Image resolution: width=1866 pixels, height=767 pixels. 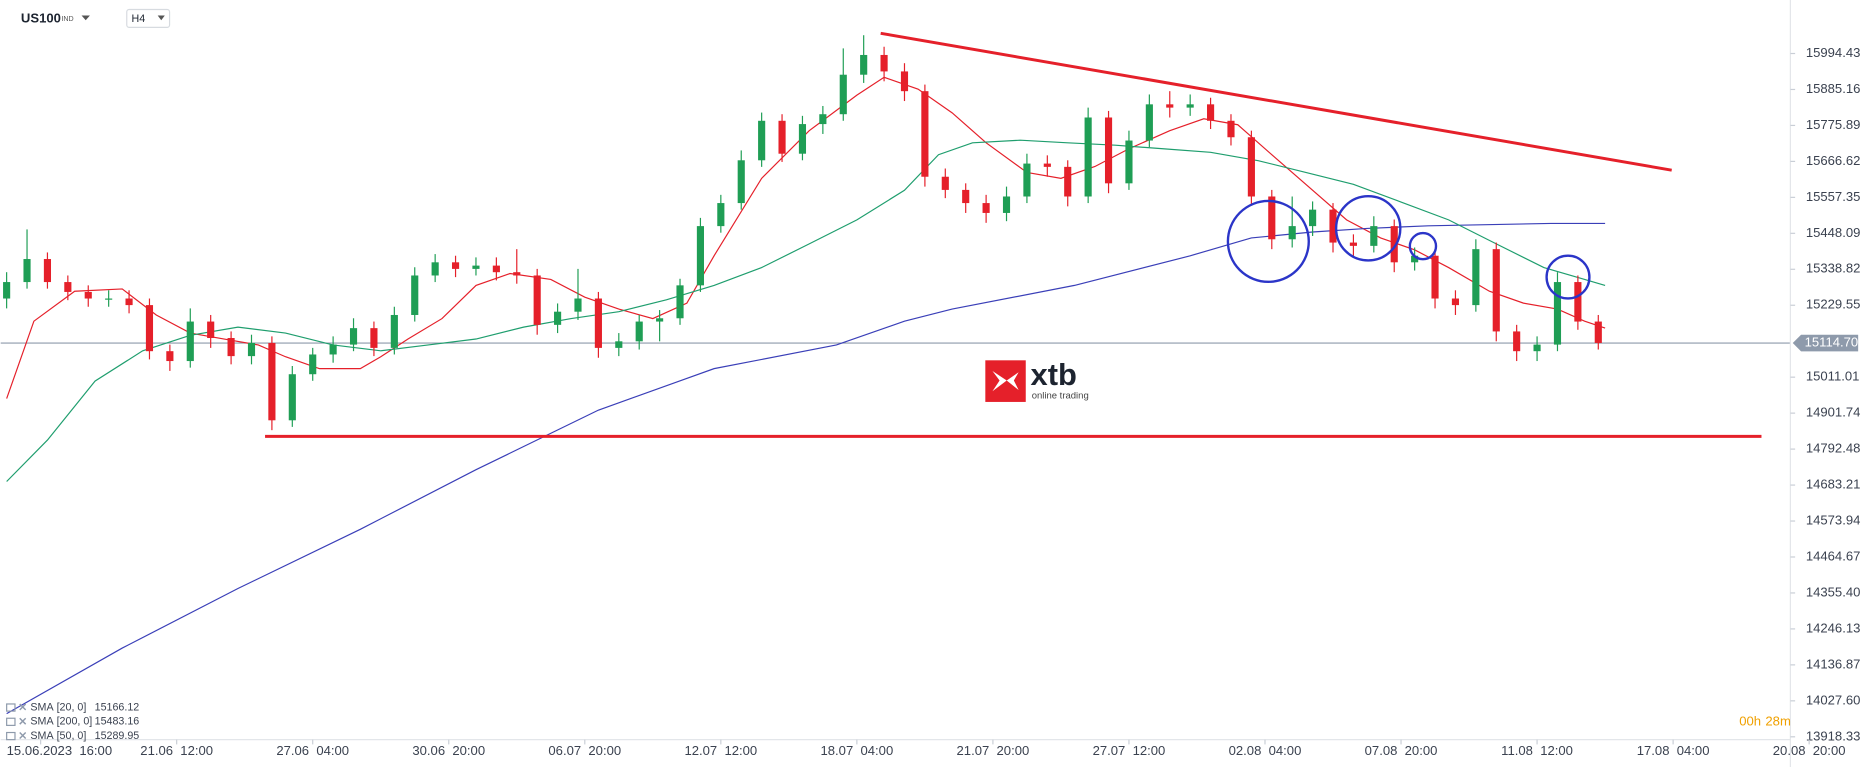 What do you see at coordinates (176, 750) in the screenshot?
I see `x-tick-label: 21.06 12:00` at bounding box center [176, 750].